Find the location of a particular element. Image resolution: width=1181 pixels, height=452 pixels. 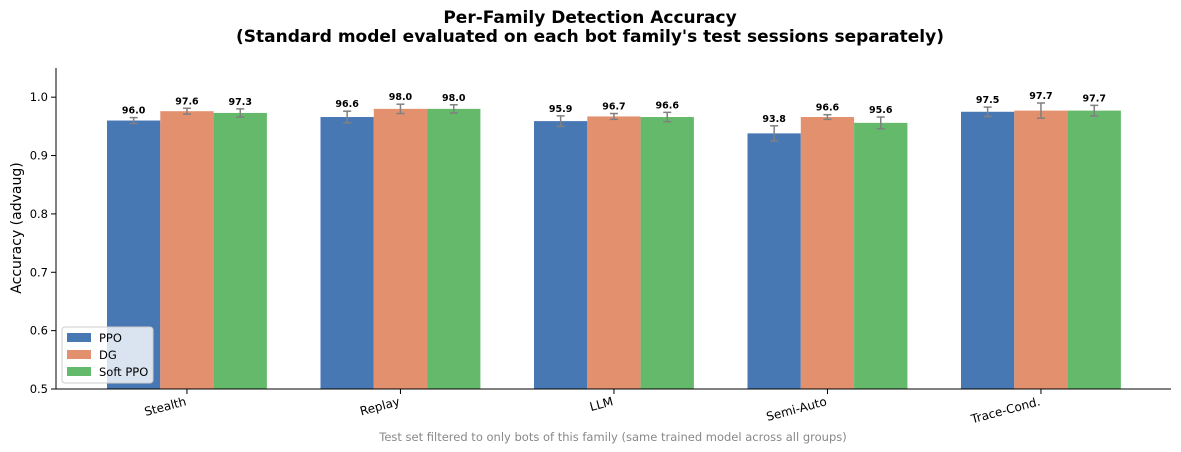

y-tick-label: 0.9 is located at coordinates (39, 156).